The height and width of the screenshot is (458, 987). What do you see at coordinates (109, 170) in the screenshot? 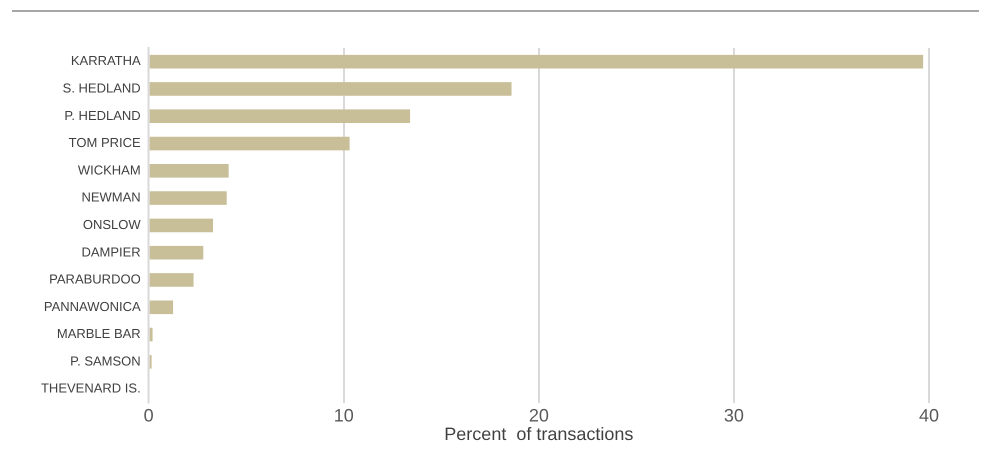
I see `y-tick-label: WICKHAM` at bounding box center [109, 170].